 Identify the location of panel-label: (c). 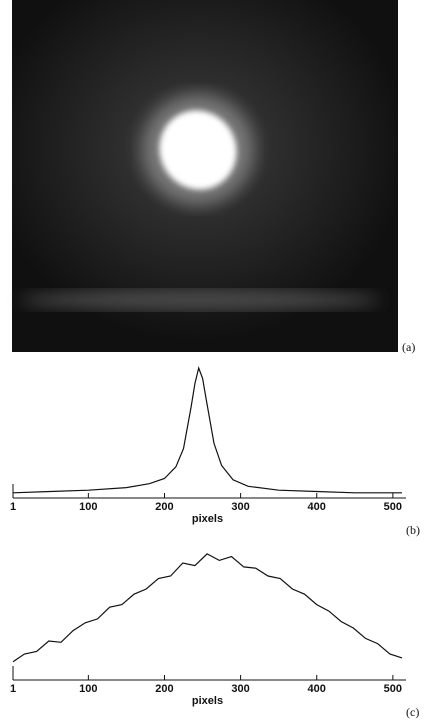
(412, 712).